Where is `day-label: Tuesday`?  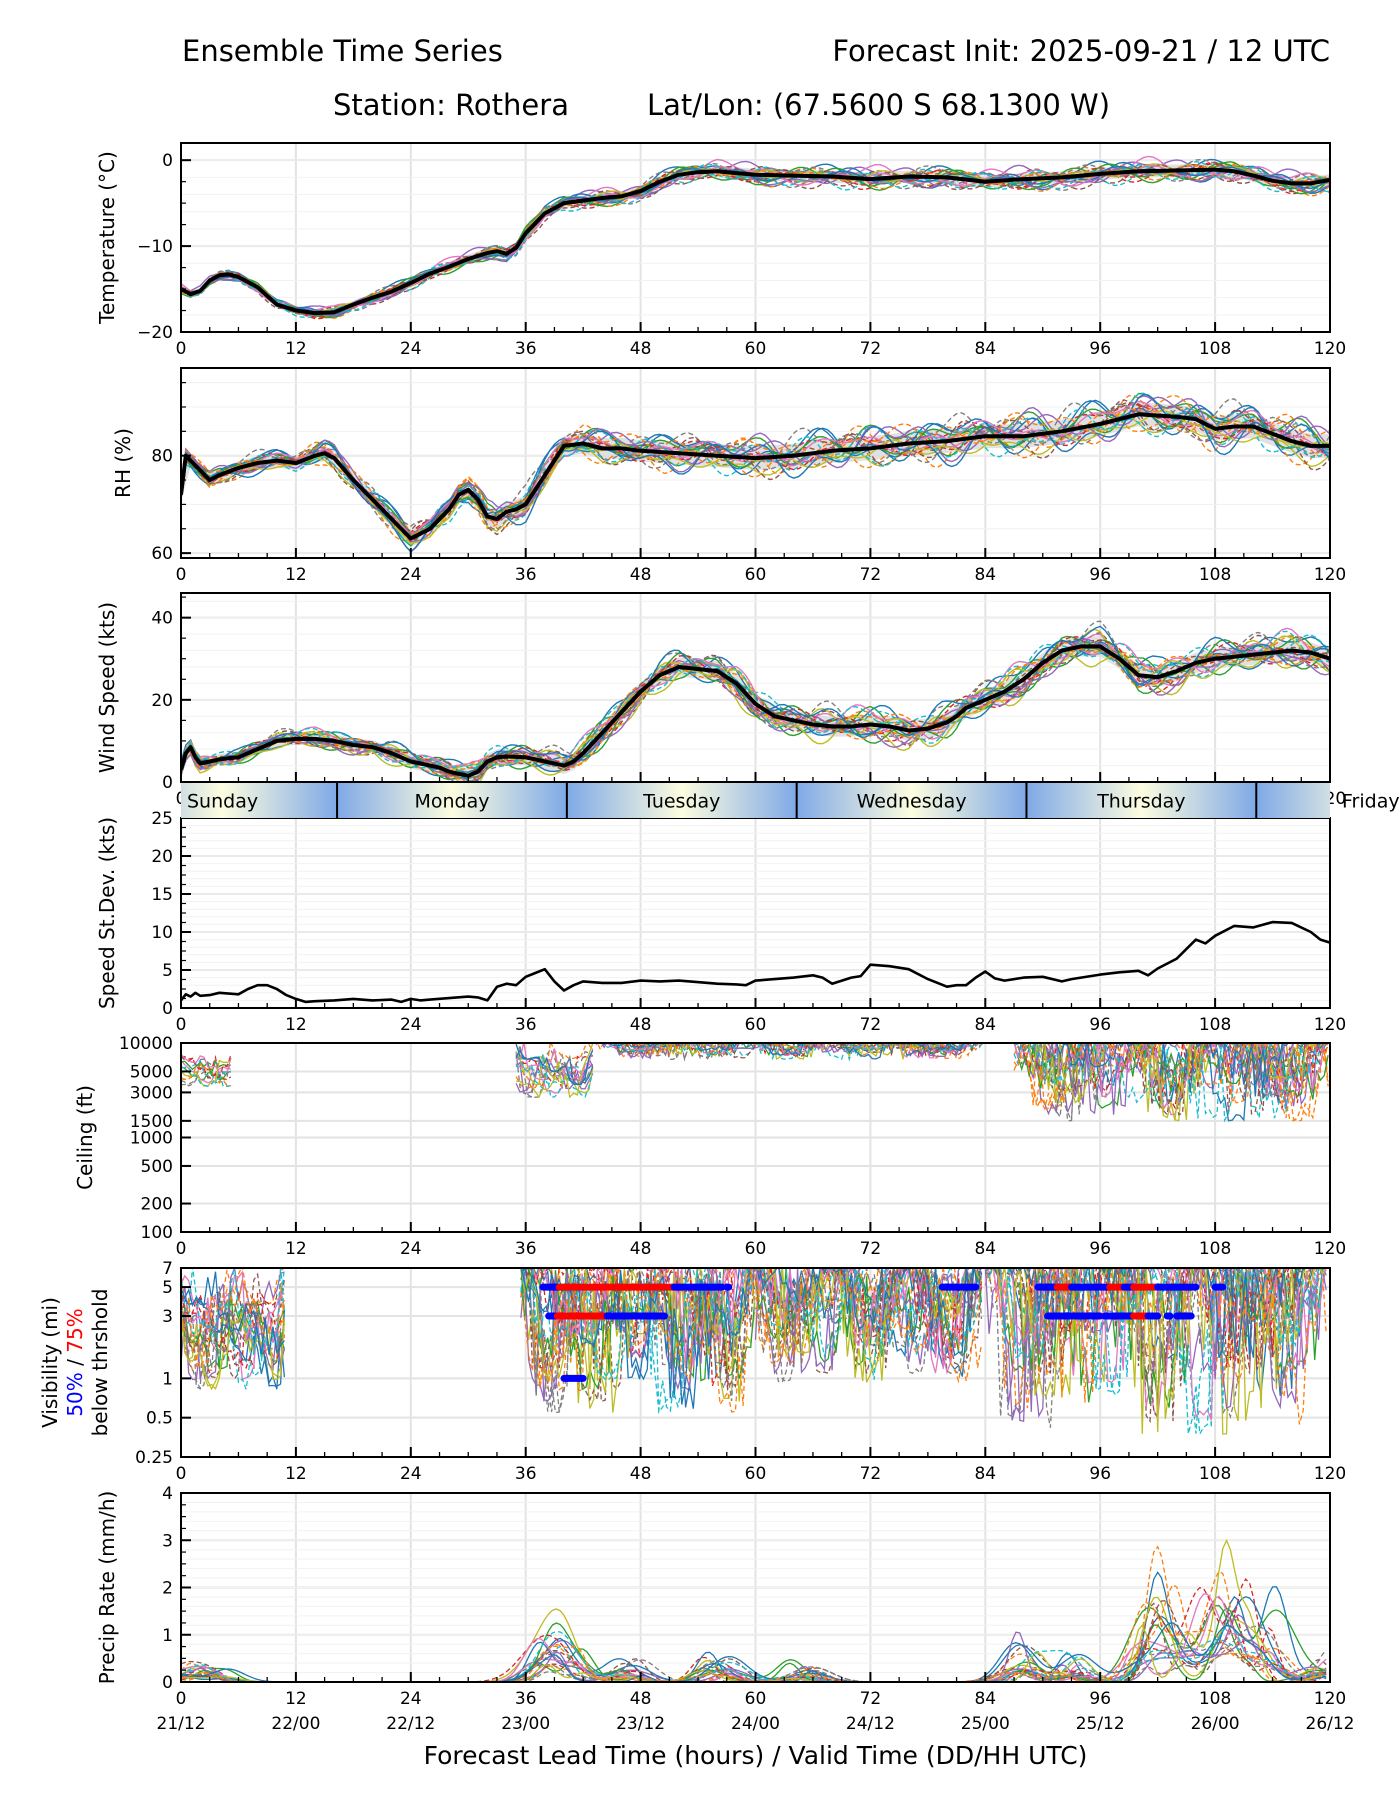
day-label: Tuesday is located at coordinates (681, 802).